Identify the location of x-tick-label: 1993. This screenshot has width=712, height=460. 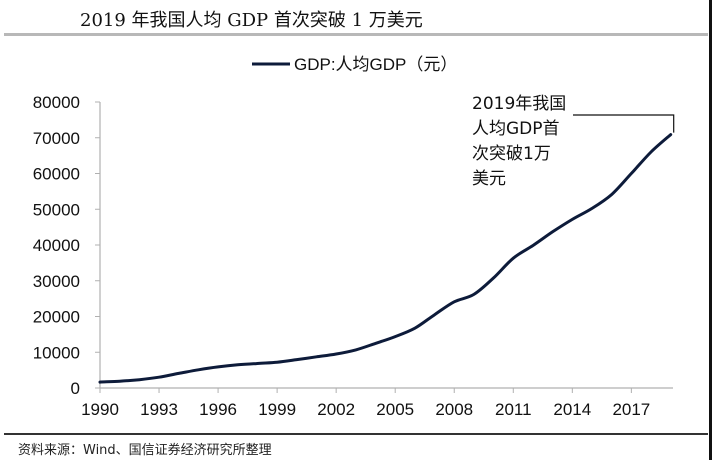
(159, 409).